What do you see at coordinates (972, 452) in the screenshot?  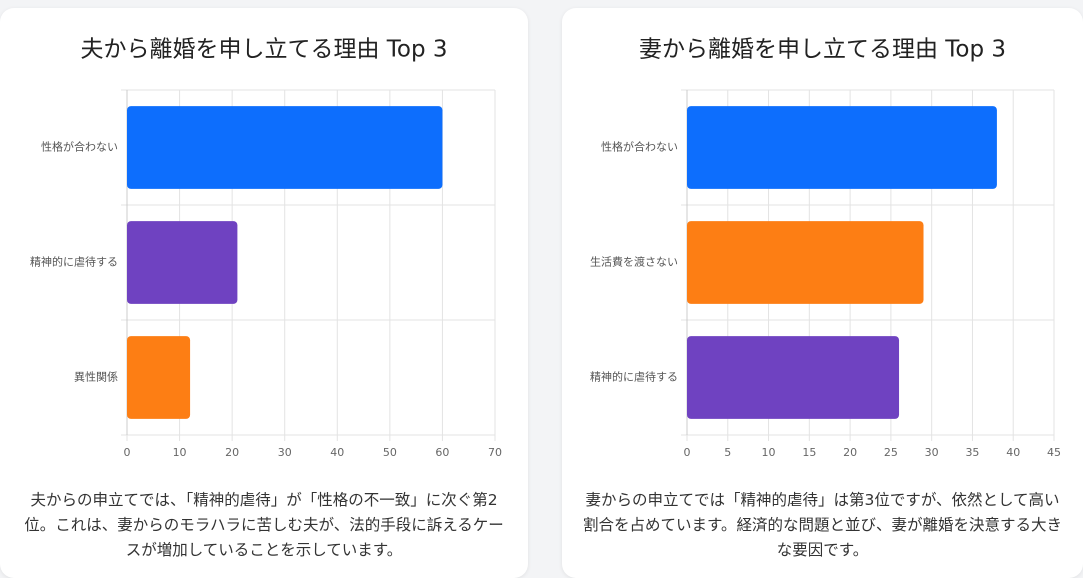 I see `x-tick-label: 35` at bounding box center [972, 452].